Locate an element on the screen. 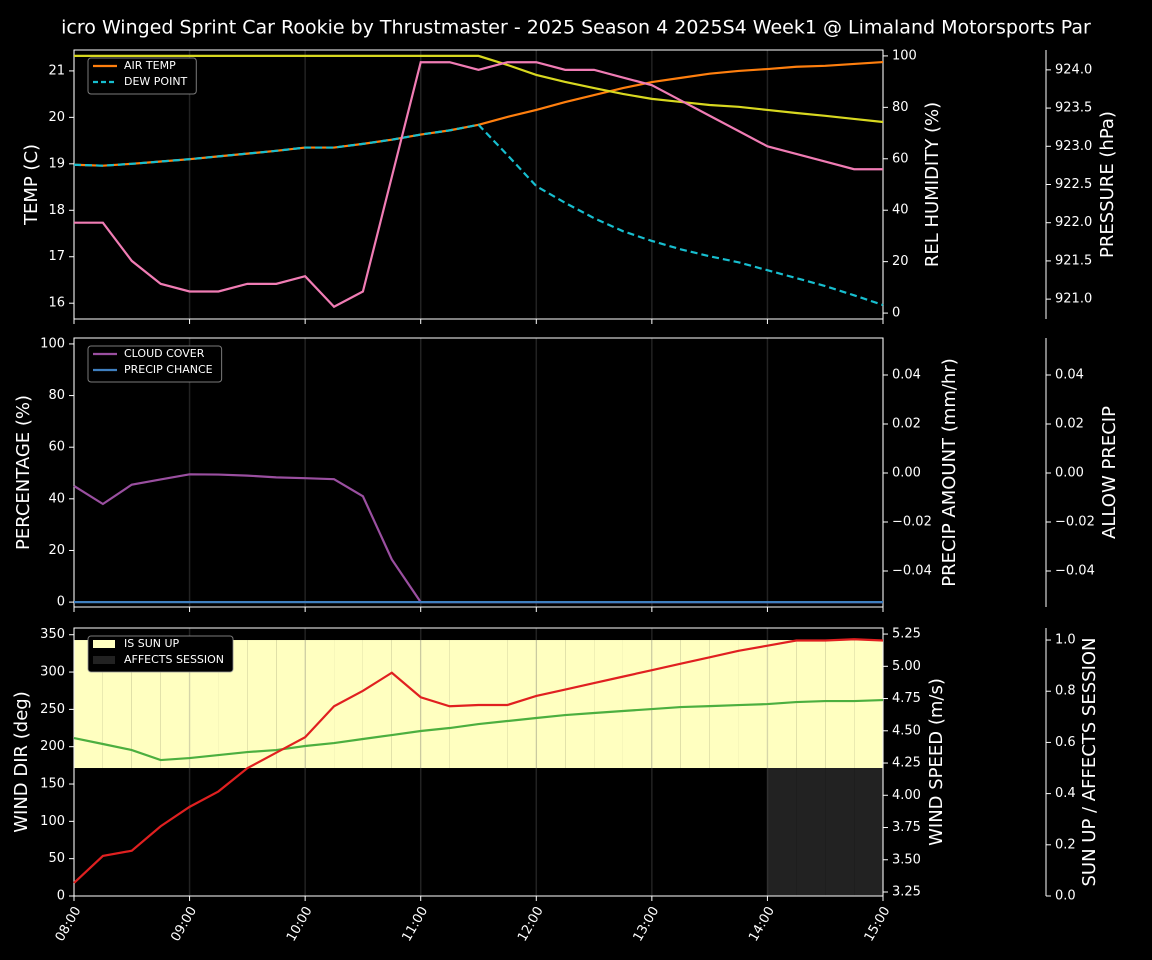 This screenshot has height=960, width=1152. y3-axis-label: PRESSURE (hPa) is located at coordinates (1107, 184).